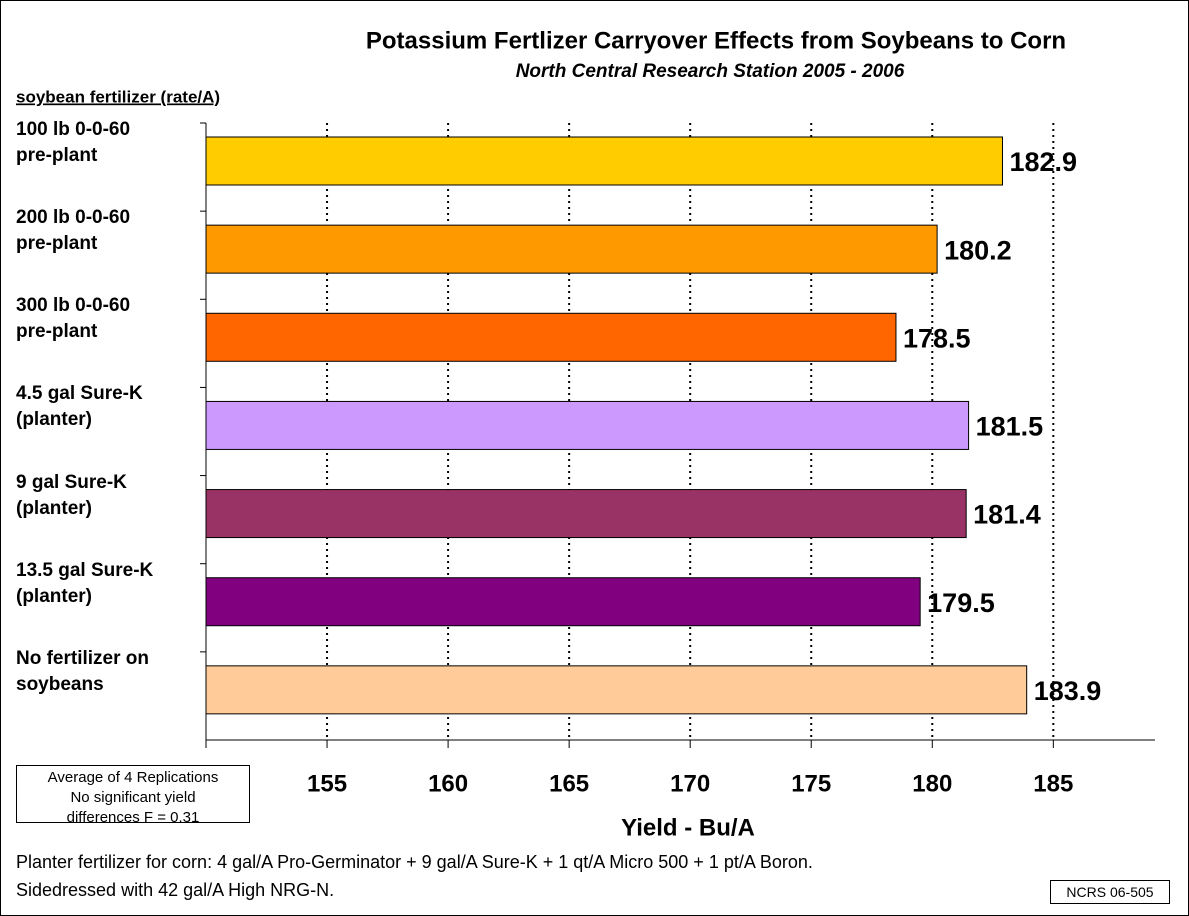  What do you see at coordinates (73, 231) in the screenshot?
I see `y-tick-label: 200 lb 0-0-60 pre-plant` at bounding box center [73, 231].